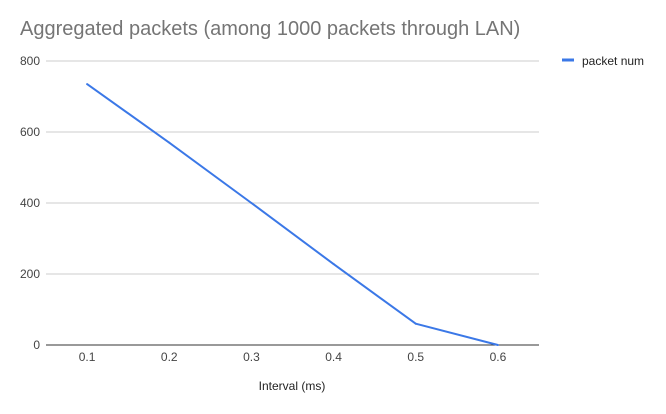 This screenshot has height=414, width=666. I want to click on data-point-0.5, so click(415, 323).